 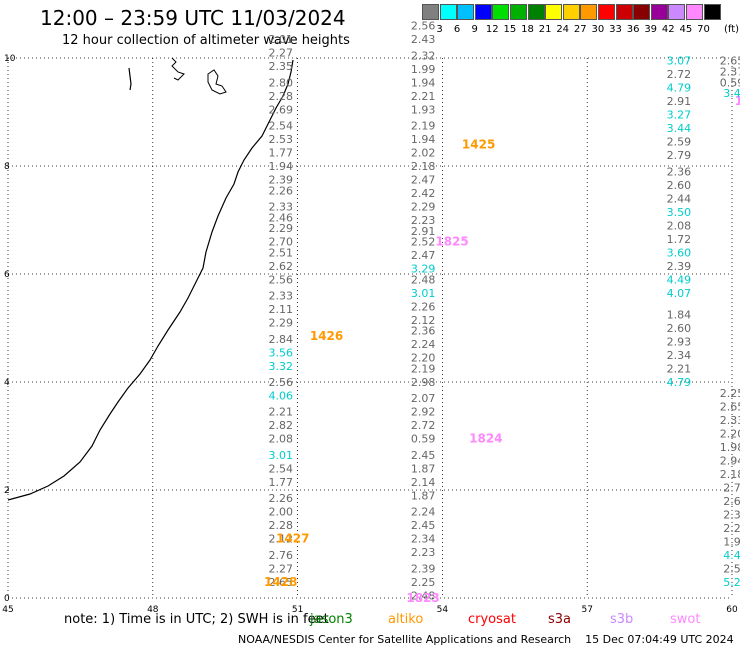 I want to click on wave-height-value: 3.27, so click(x=679, y=115).